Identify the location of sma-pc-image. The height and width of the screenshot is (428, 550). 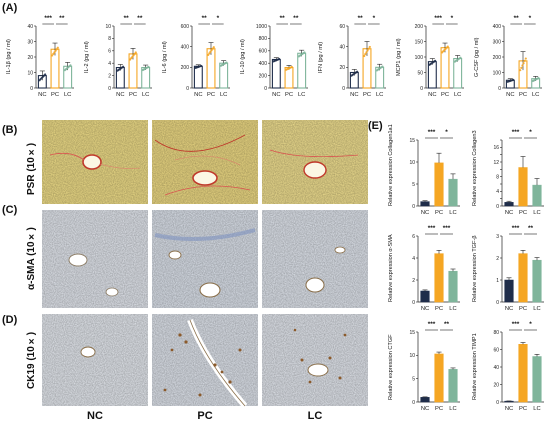
(205, 259).